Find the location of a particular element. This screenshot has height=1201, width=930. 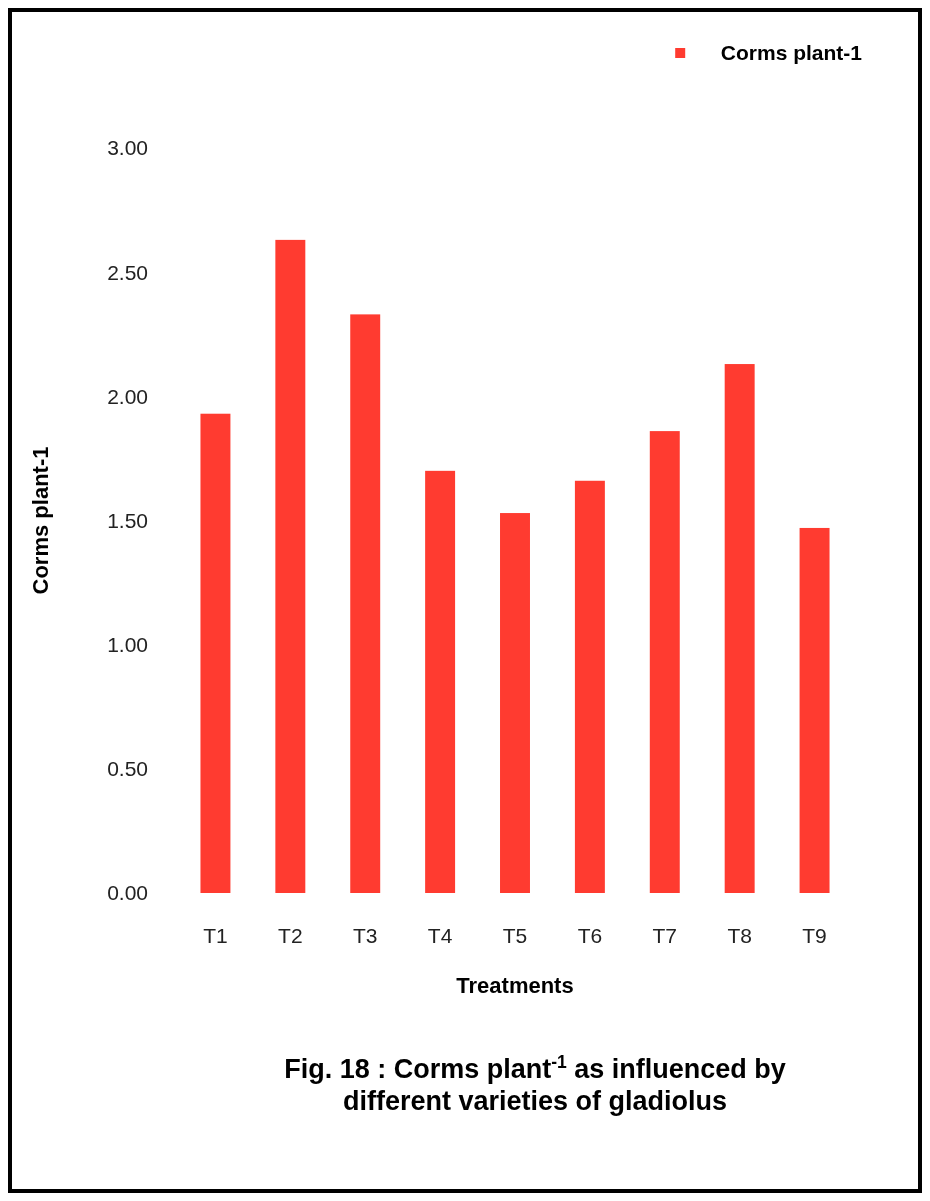

x-tick-label: T2 is located at coordinates (290, 935).